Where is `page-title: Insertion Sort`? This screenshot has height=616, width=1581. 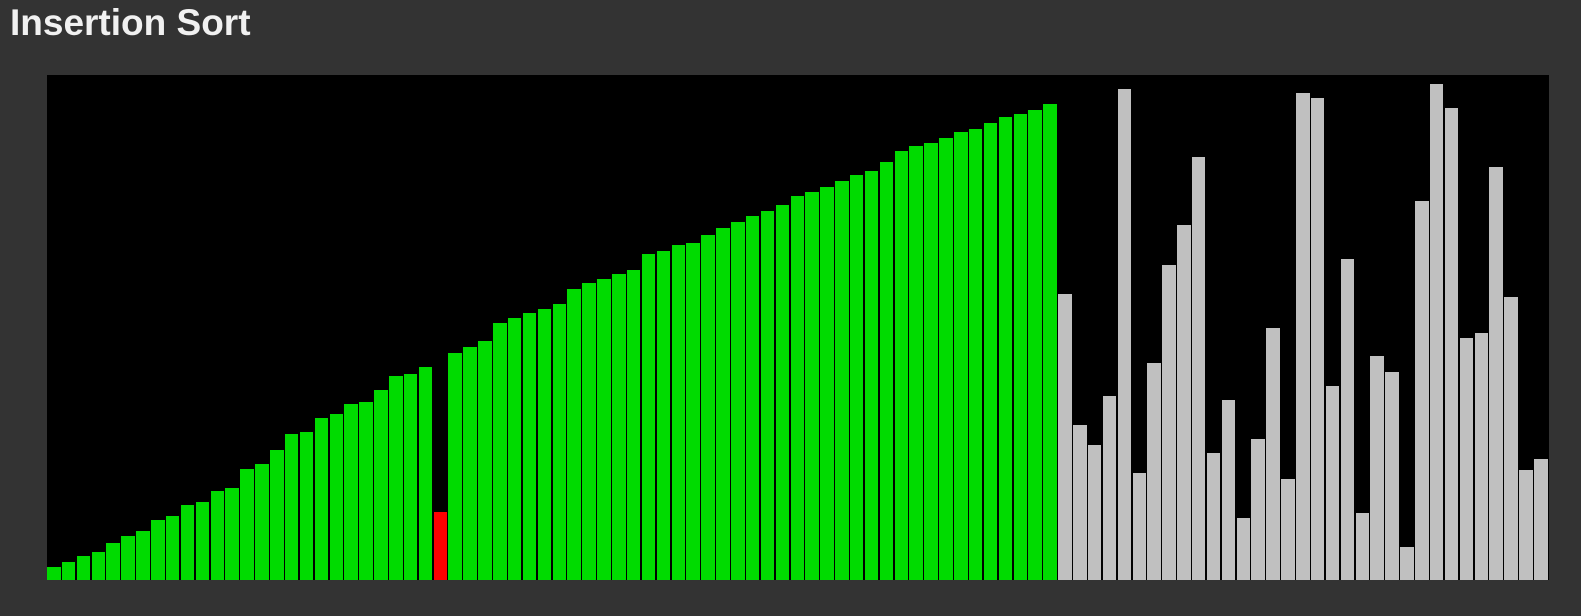
page-title: Insertion Sort is located at coordinates (130, 22).